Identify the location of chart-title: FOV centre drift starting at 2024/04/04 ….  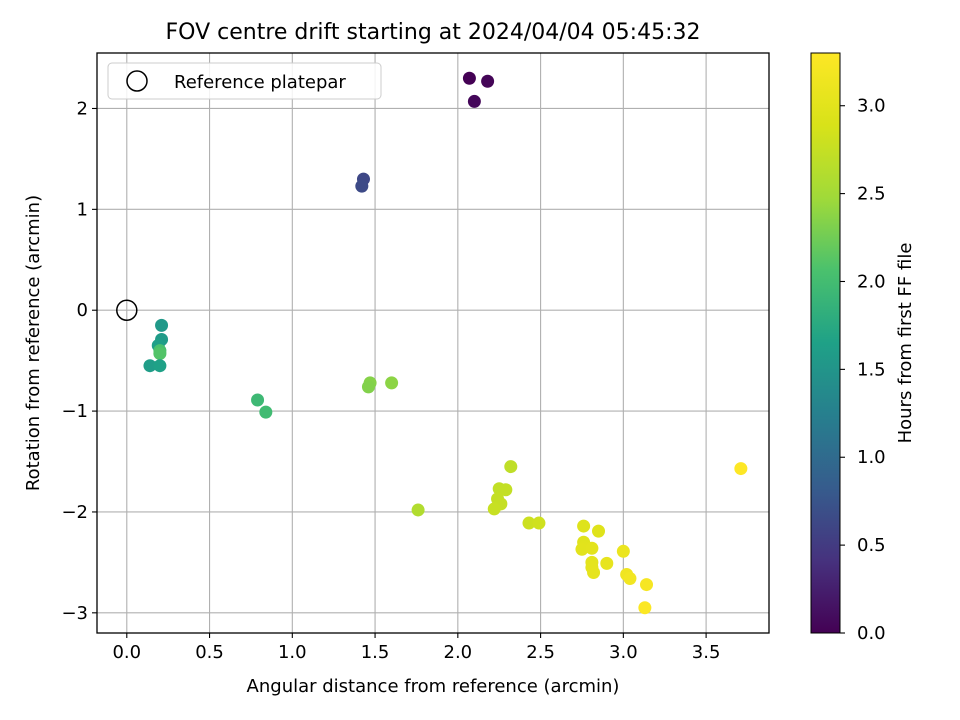
(433, 32).